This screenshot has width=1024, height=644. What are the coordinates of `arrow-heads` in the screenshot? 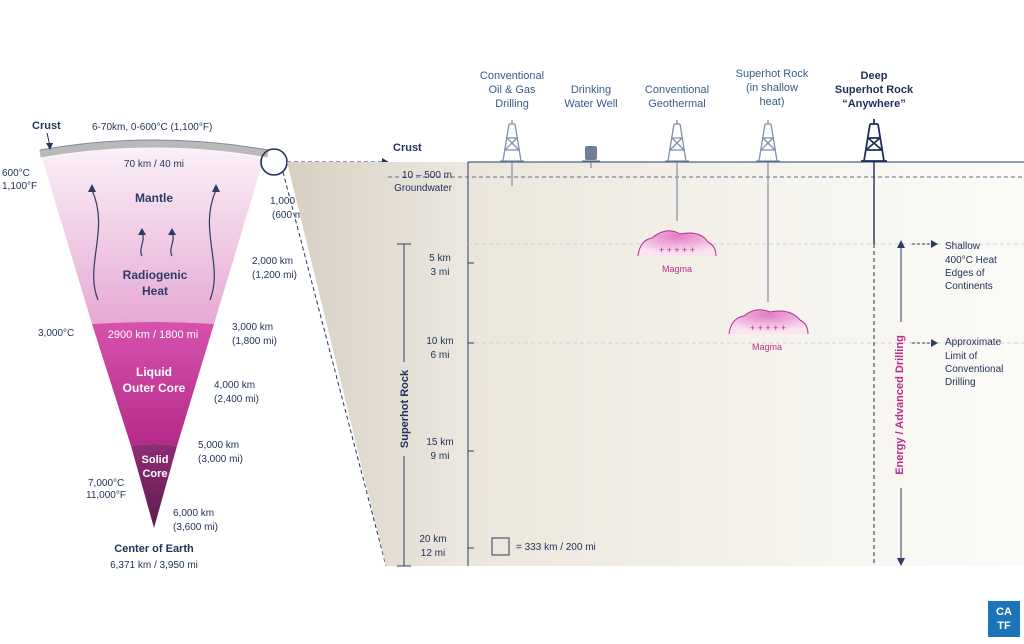 It's located at (154, 209).